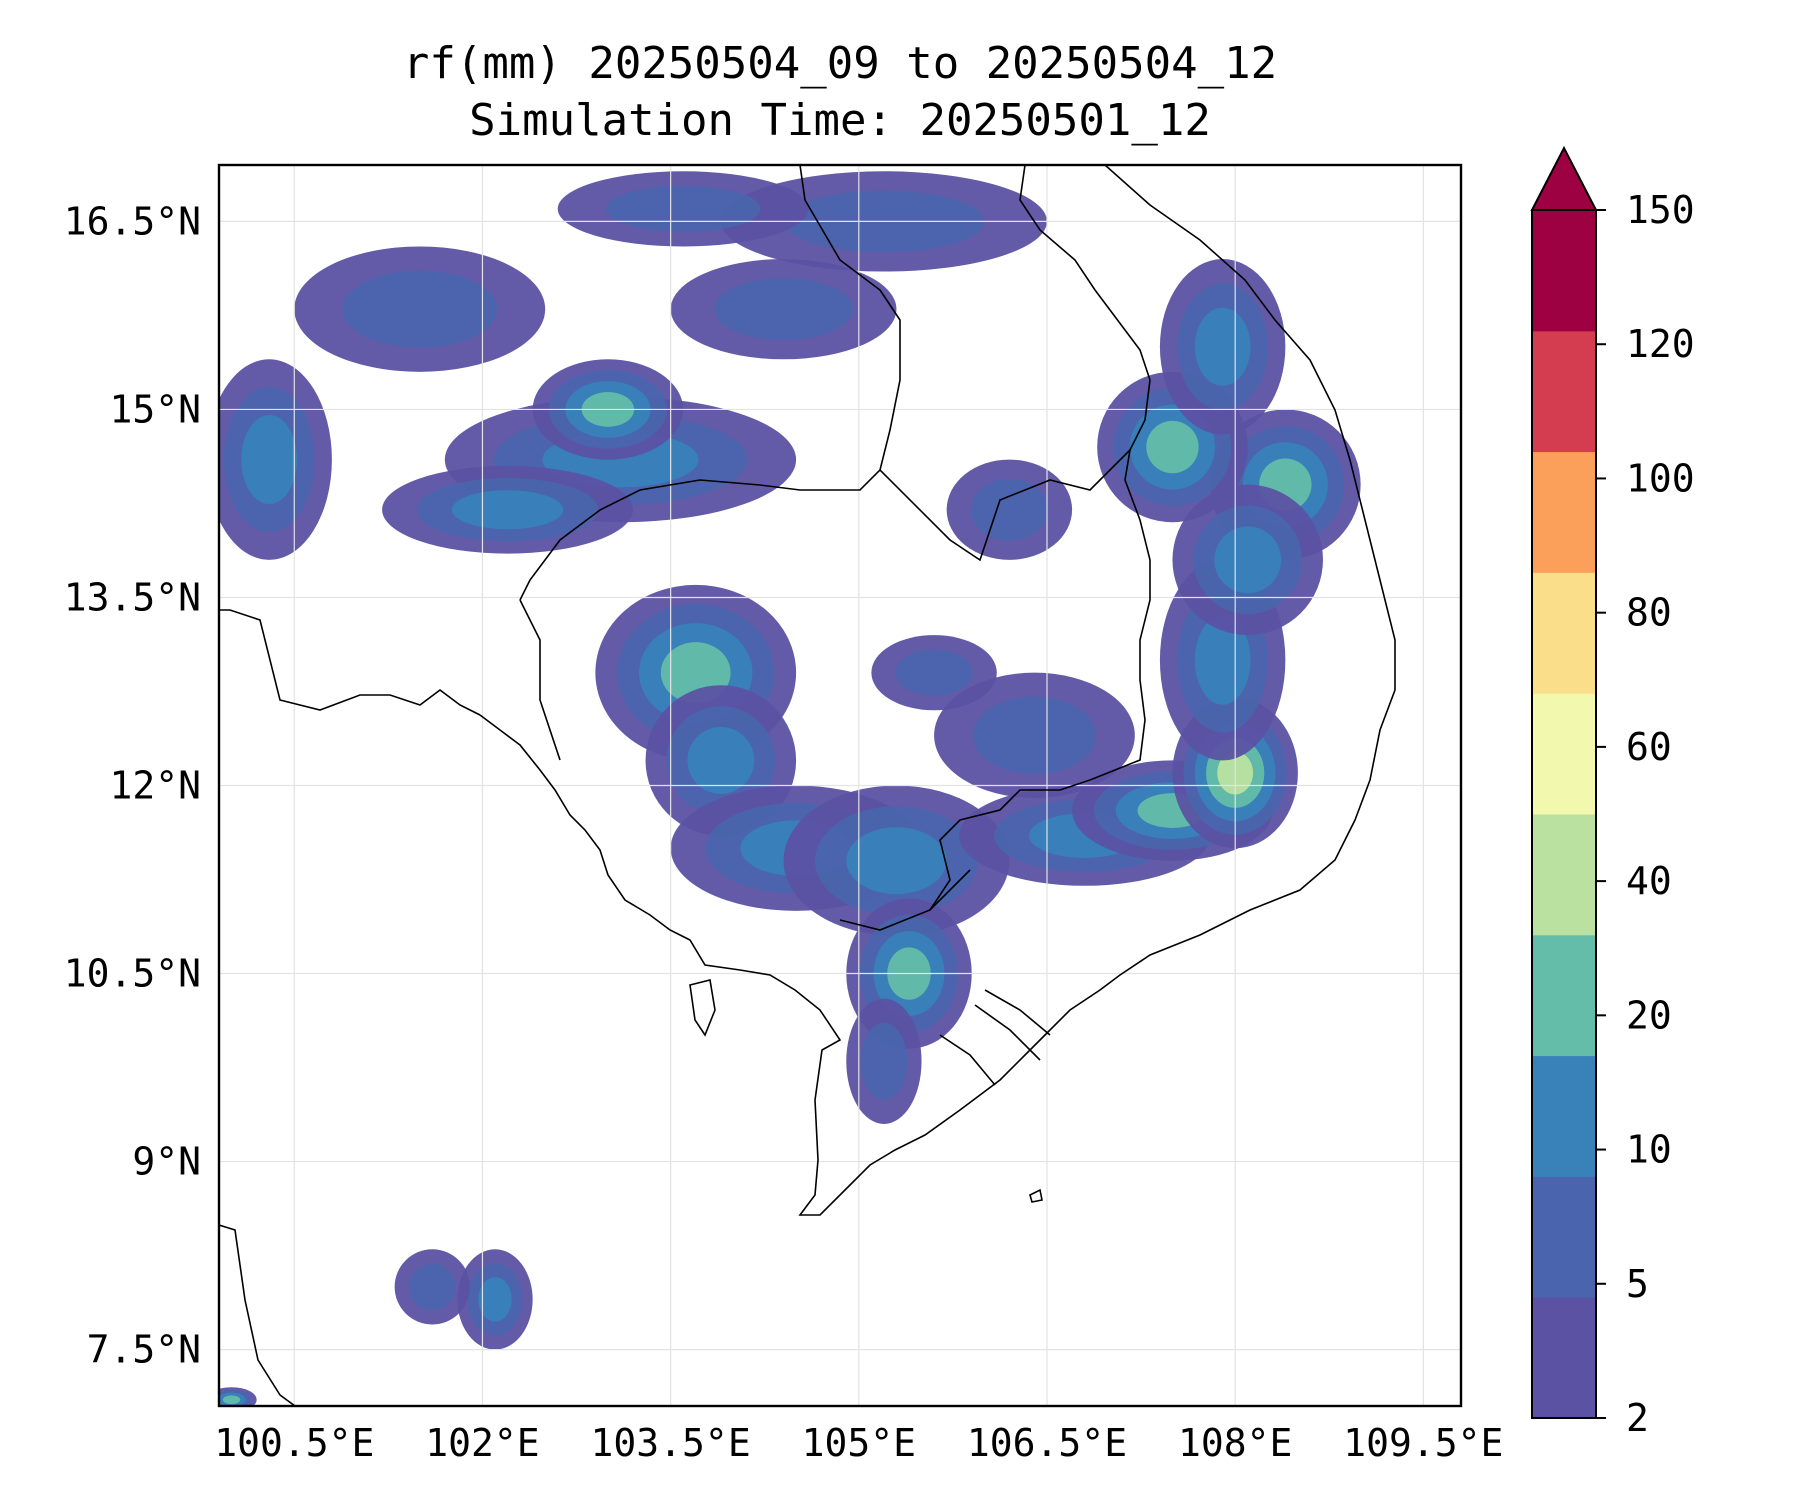 Image resolution: width=1800 pixels, height=1500 pixels. Describe the element at coordinates (482, 1443) in the screenshot. I see `x-tick-label: 102°E` at that location.